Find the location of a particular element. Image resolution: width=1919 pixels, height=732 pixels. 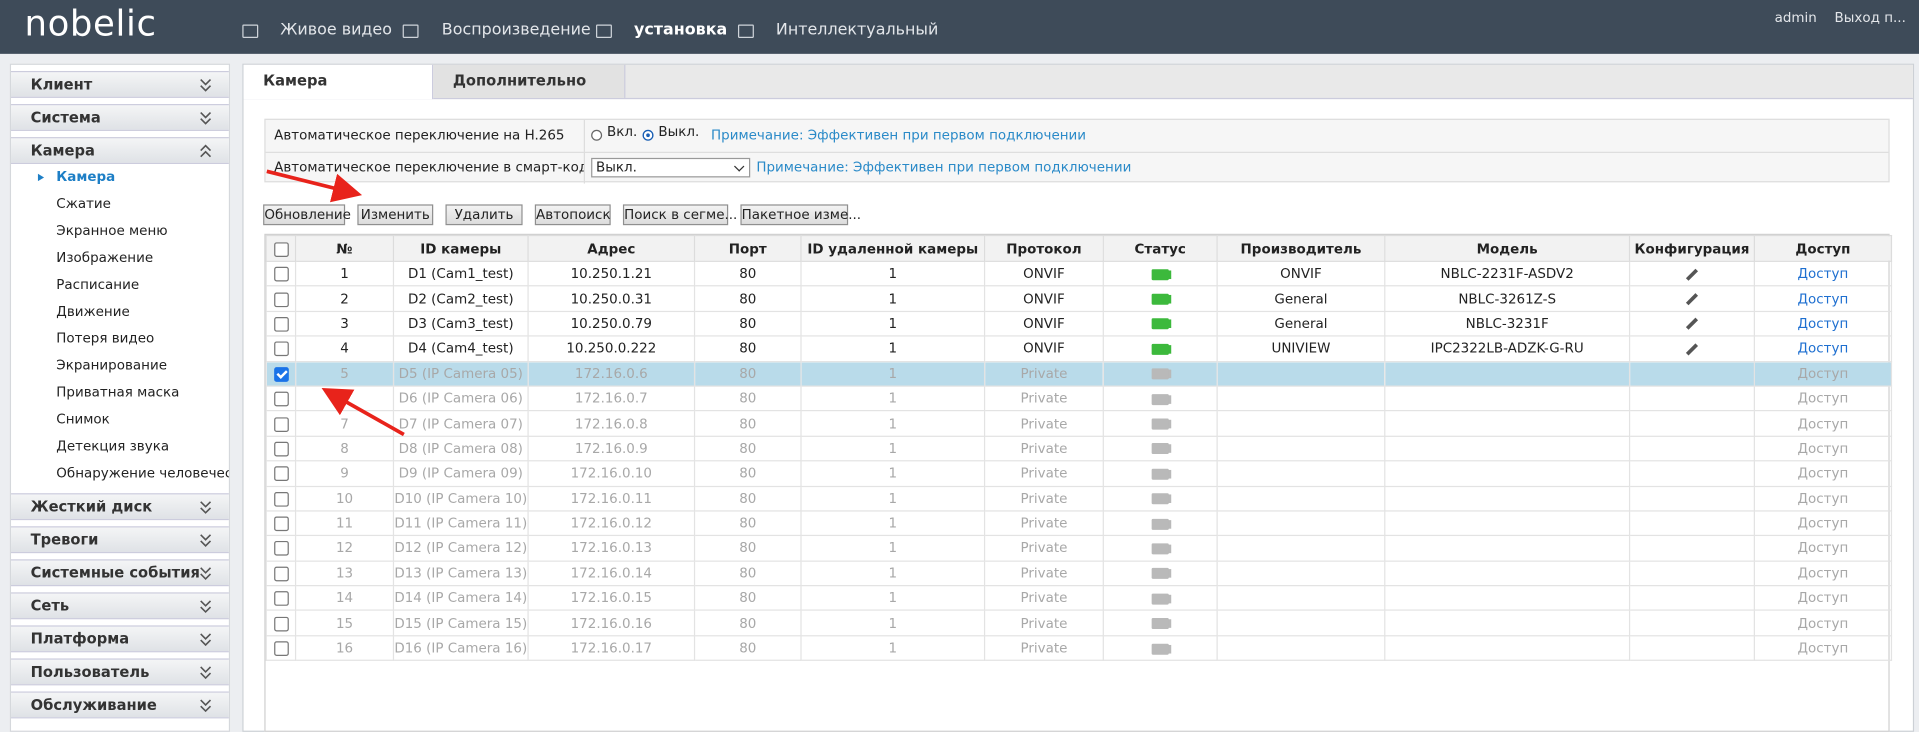

menu-item: Детекция звука is located at coordinates (113, 446).